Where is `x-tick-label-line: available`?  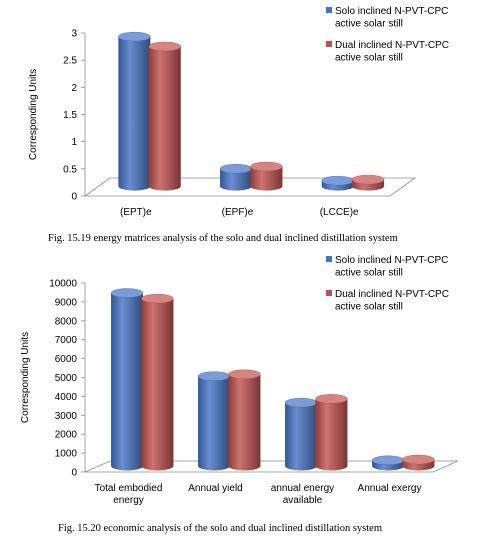
x-tick-label-line: available is located at coordinates (303, 500).